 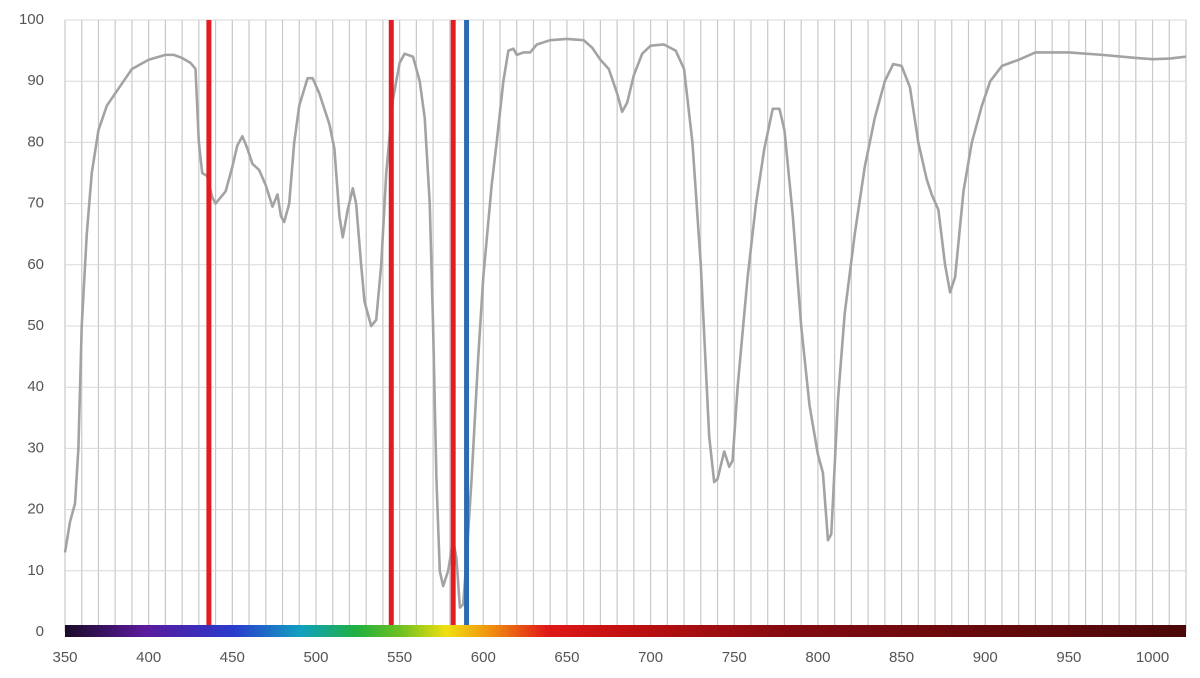 What do you see at coordinates (901, 657) in the screenshot?
I see `x-tick-label: 850` at bounding box center [901, 657].